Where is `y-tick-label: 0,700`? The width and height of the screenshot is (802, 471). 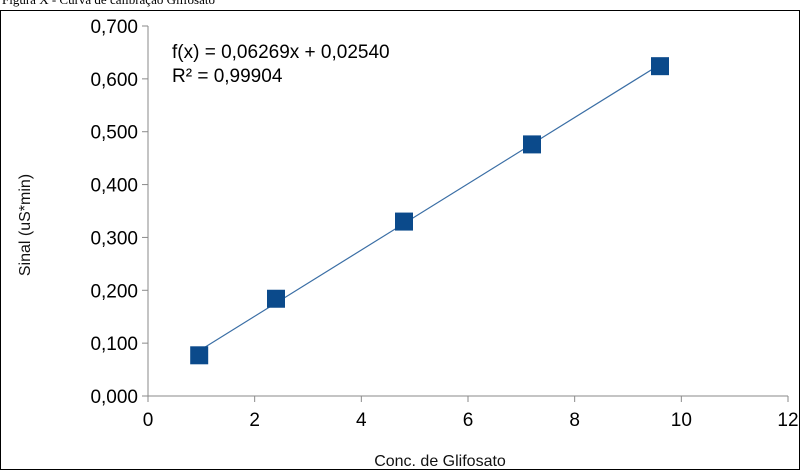 y-tick-label: 0,700 is located at coordinates (114, 27).